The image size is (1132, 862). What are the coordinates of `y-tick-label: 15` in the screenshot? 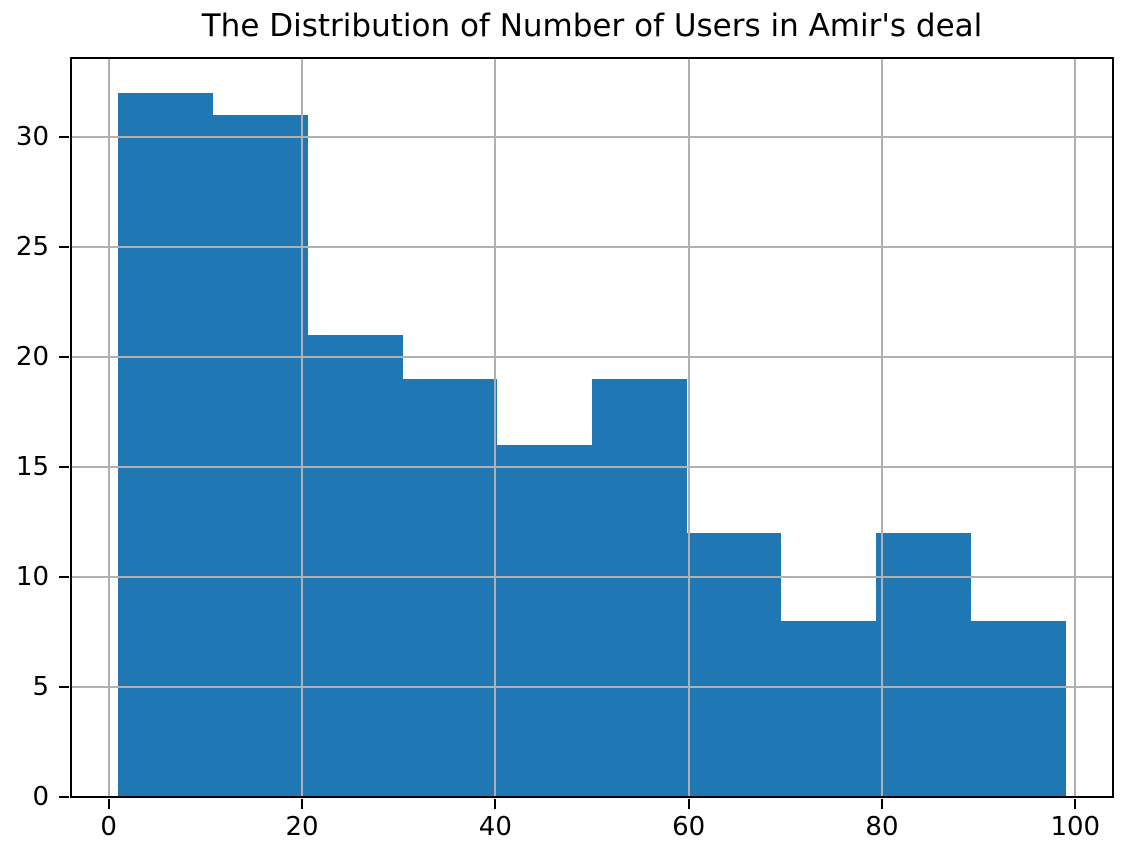 It's located at (32, 467).